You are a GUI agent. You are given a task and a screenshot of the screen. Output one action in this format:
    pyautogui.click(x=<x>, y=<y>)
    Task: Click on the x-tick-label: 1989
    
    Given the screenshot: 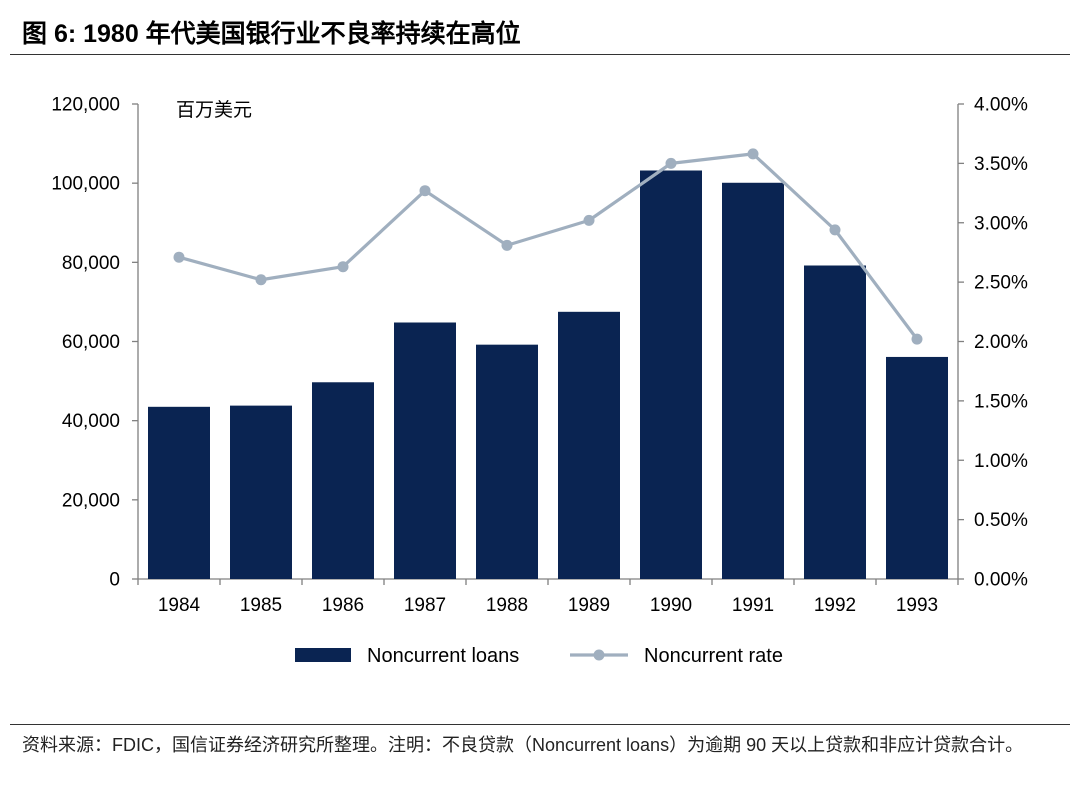 What is the action you would take?
    pyautogui.click(x=589, y=605)
    